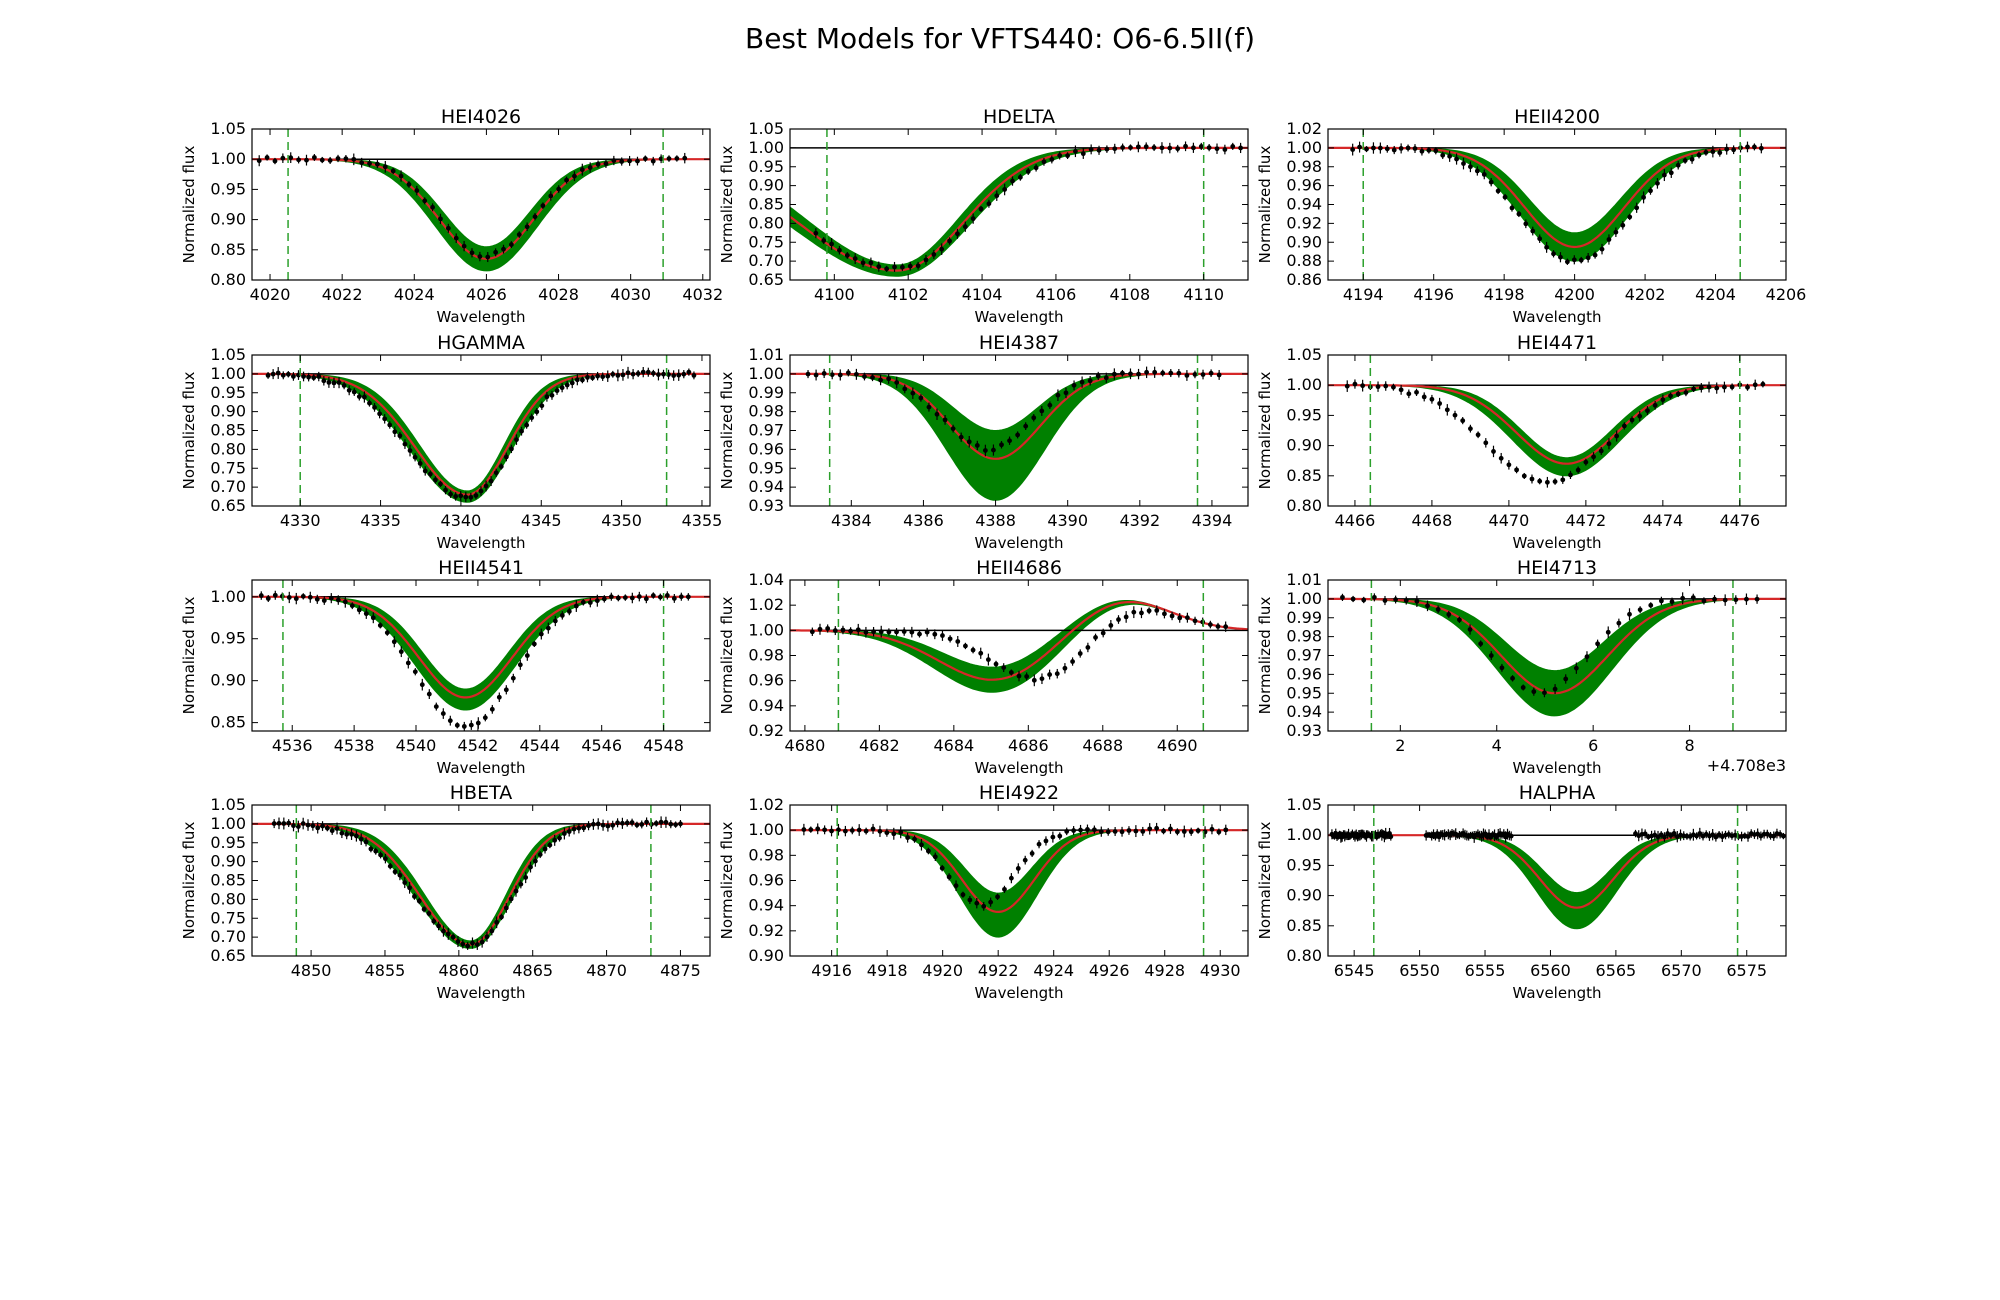 The image size is (2000, 1300). I want to click on y-tick-label: 0.95, so click(228, 842).